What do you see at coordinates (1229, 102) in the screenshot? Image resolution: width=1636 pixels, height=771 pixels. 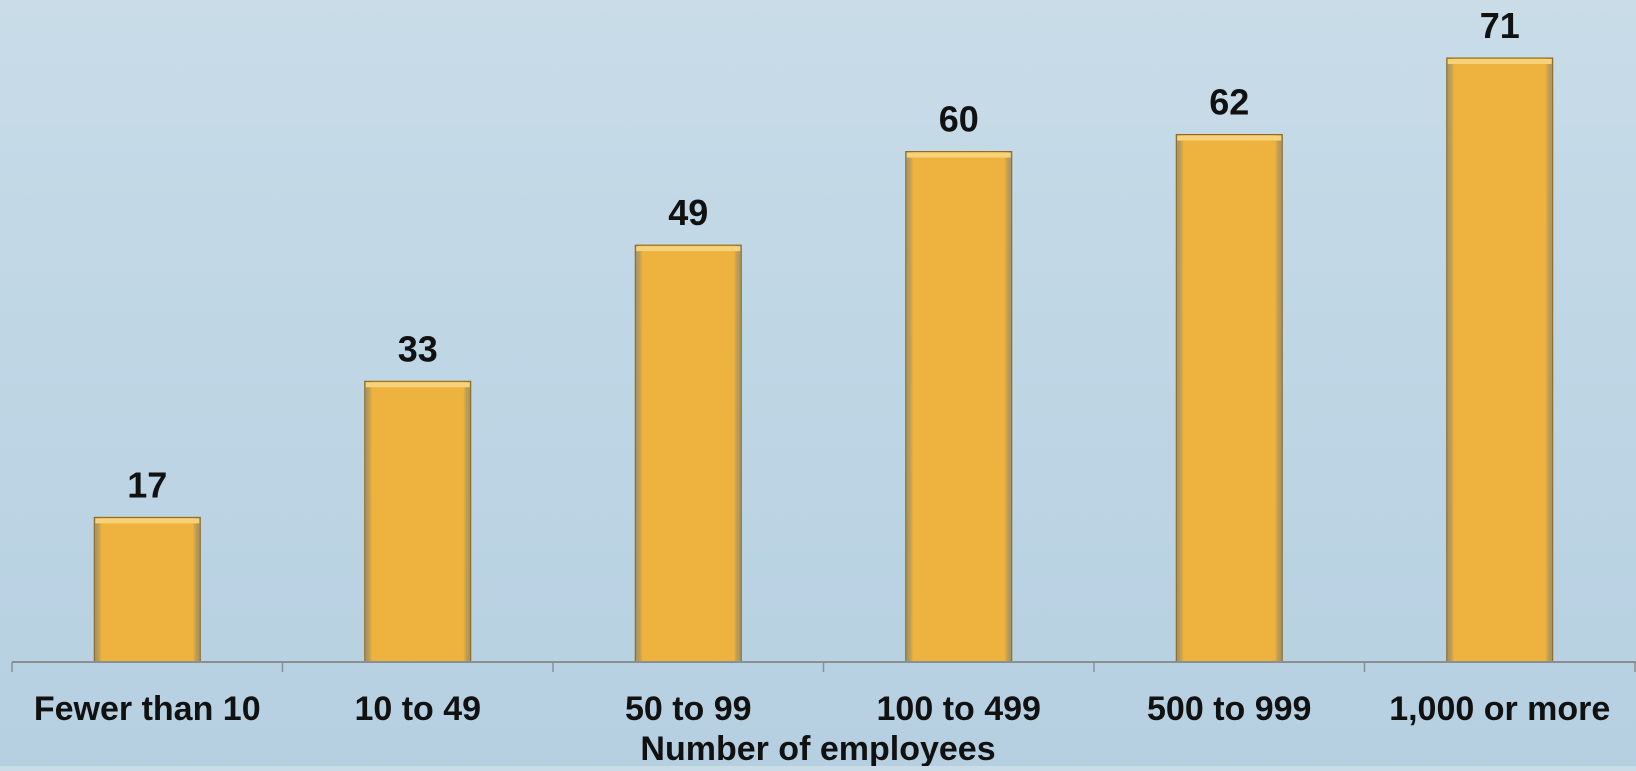 I see `data-label: 62` at bounding box center [1229, 102].